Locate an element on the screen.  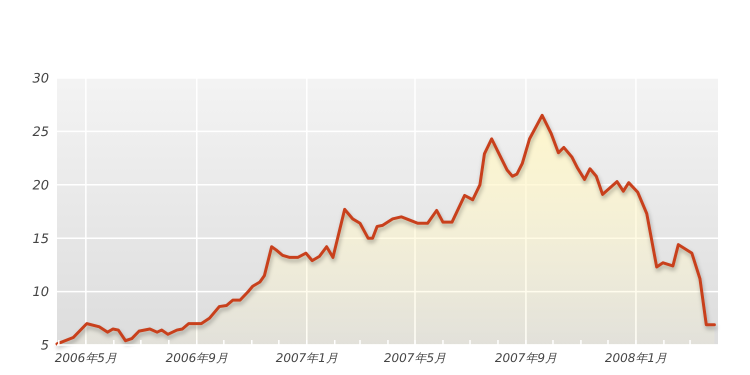
x-tick-label: 2006年9月 is located at coordinates (197, 358).